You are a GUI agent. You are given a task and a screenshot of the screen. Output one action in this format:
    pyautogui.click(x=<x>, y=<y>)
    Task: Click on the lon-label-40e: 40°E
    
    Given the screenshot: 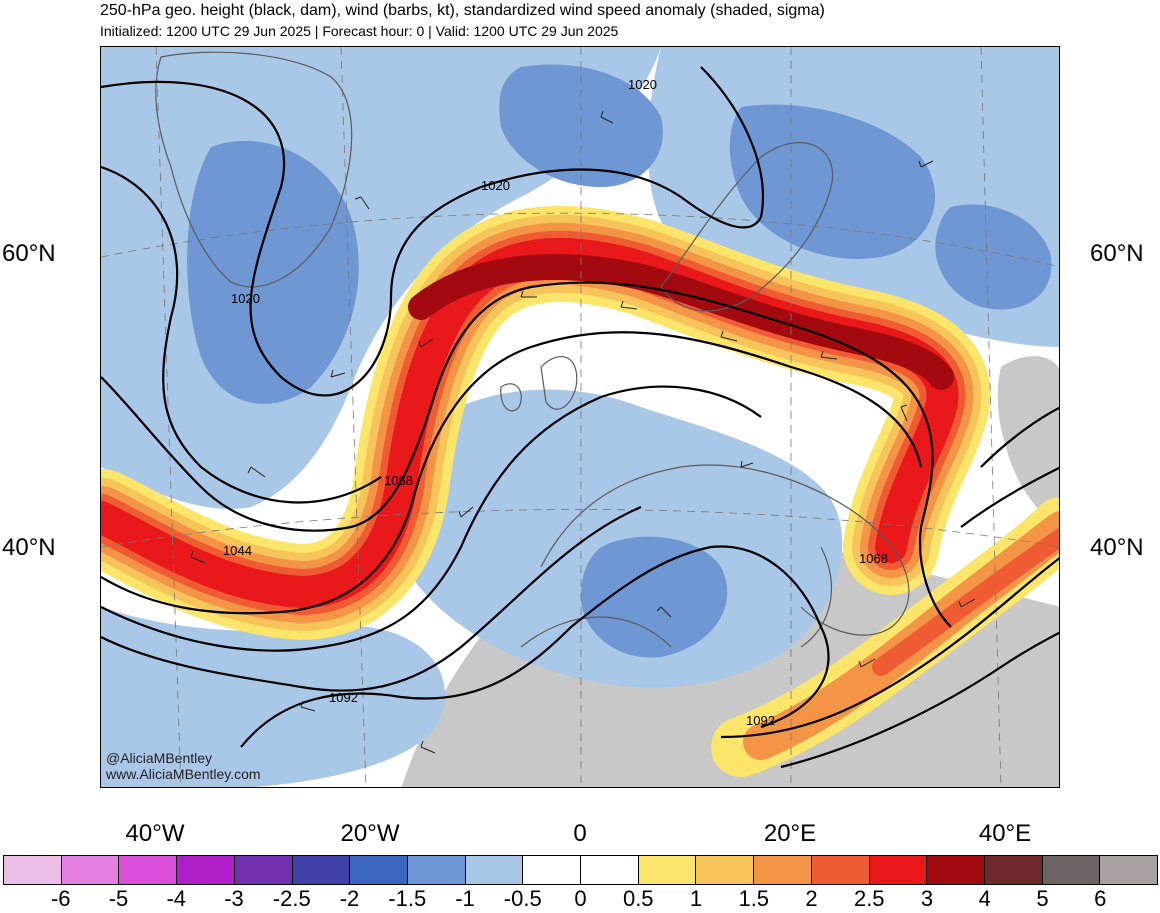 What is the action you would take?
    pyautogui.click(x=1005, y=833)
    